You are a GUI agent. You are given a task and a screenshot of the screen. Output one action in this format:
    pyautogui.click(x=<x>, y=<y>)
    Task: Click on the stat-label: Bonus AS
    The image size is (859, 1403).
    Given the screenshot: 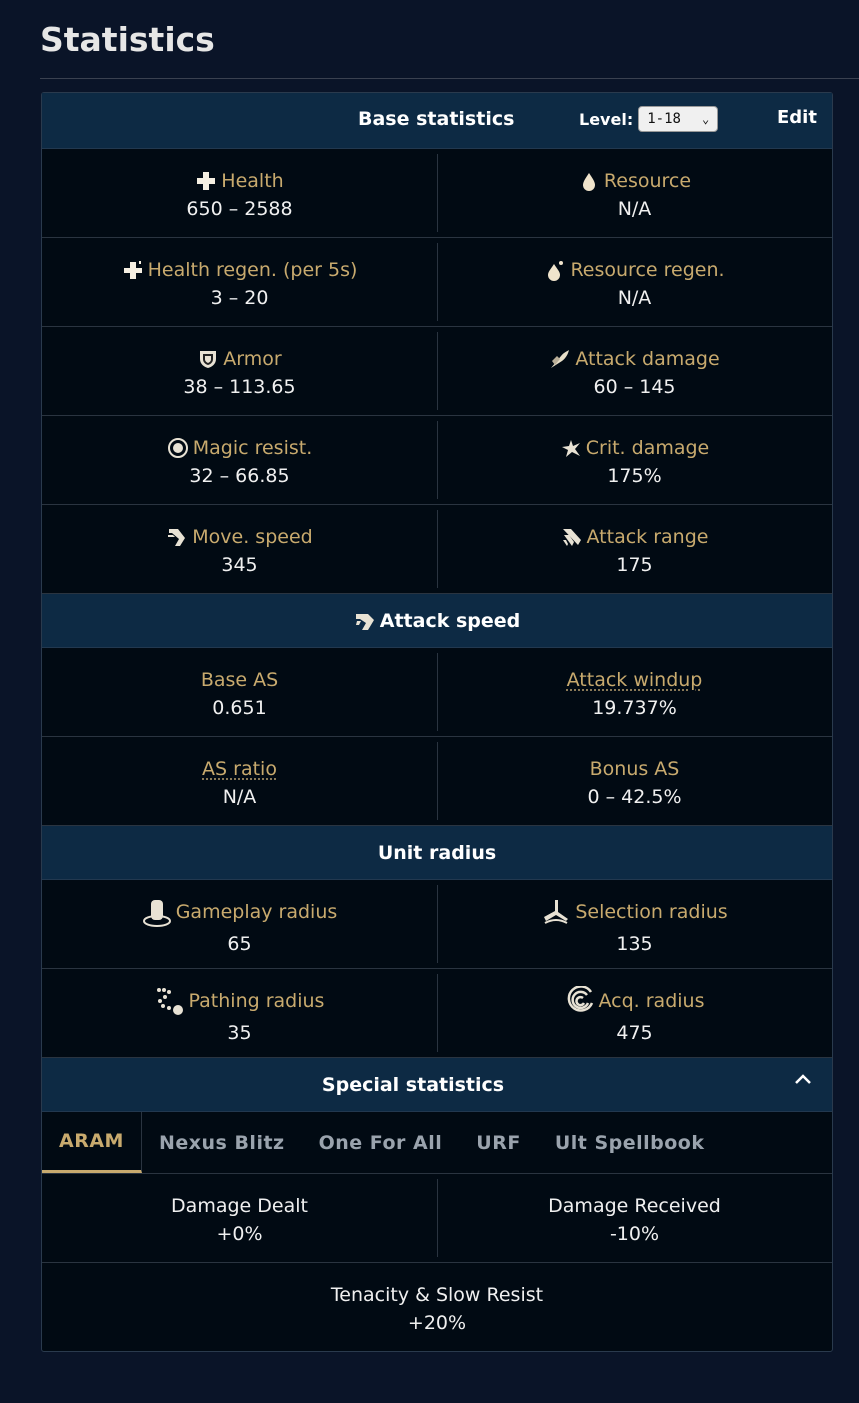 What is the action you would take?
    pyautogui.click(x=634, y=768)
    